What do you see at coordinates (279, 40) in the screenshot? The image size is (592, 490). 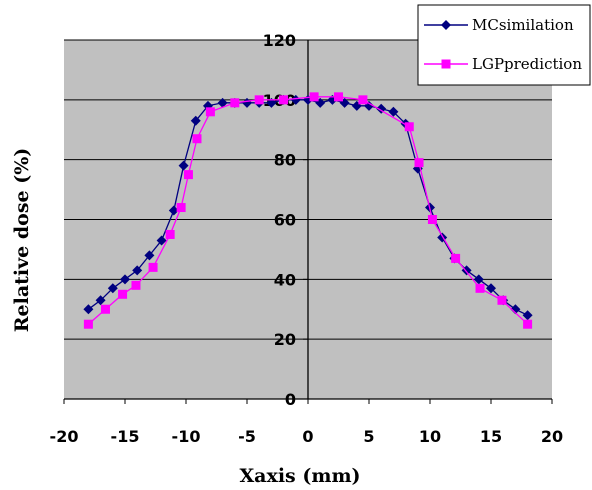 I see `y-tick-label-6: 120` at bounding box center [279, 40].